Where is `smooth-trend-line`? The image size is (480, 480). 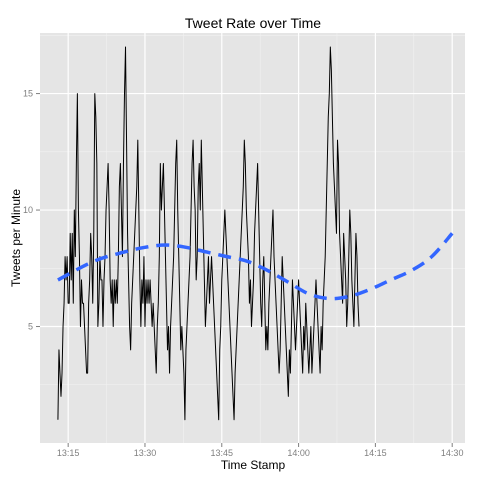
smooth-trend-line is located at coordinates (255, 266).